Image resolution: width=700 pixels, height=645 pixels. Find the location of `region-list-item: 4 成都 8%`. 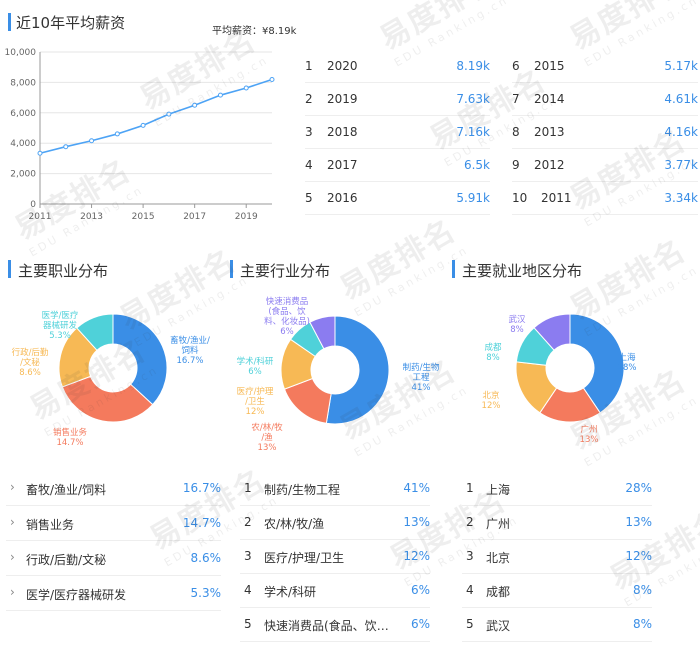

region-list-item: 4 成都 8% is located at coordinates (557, 590).